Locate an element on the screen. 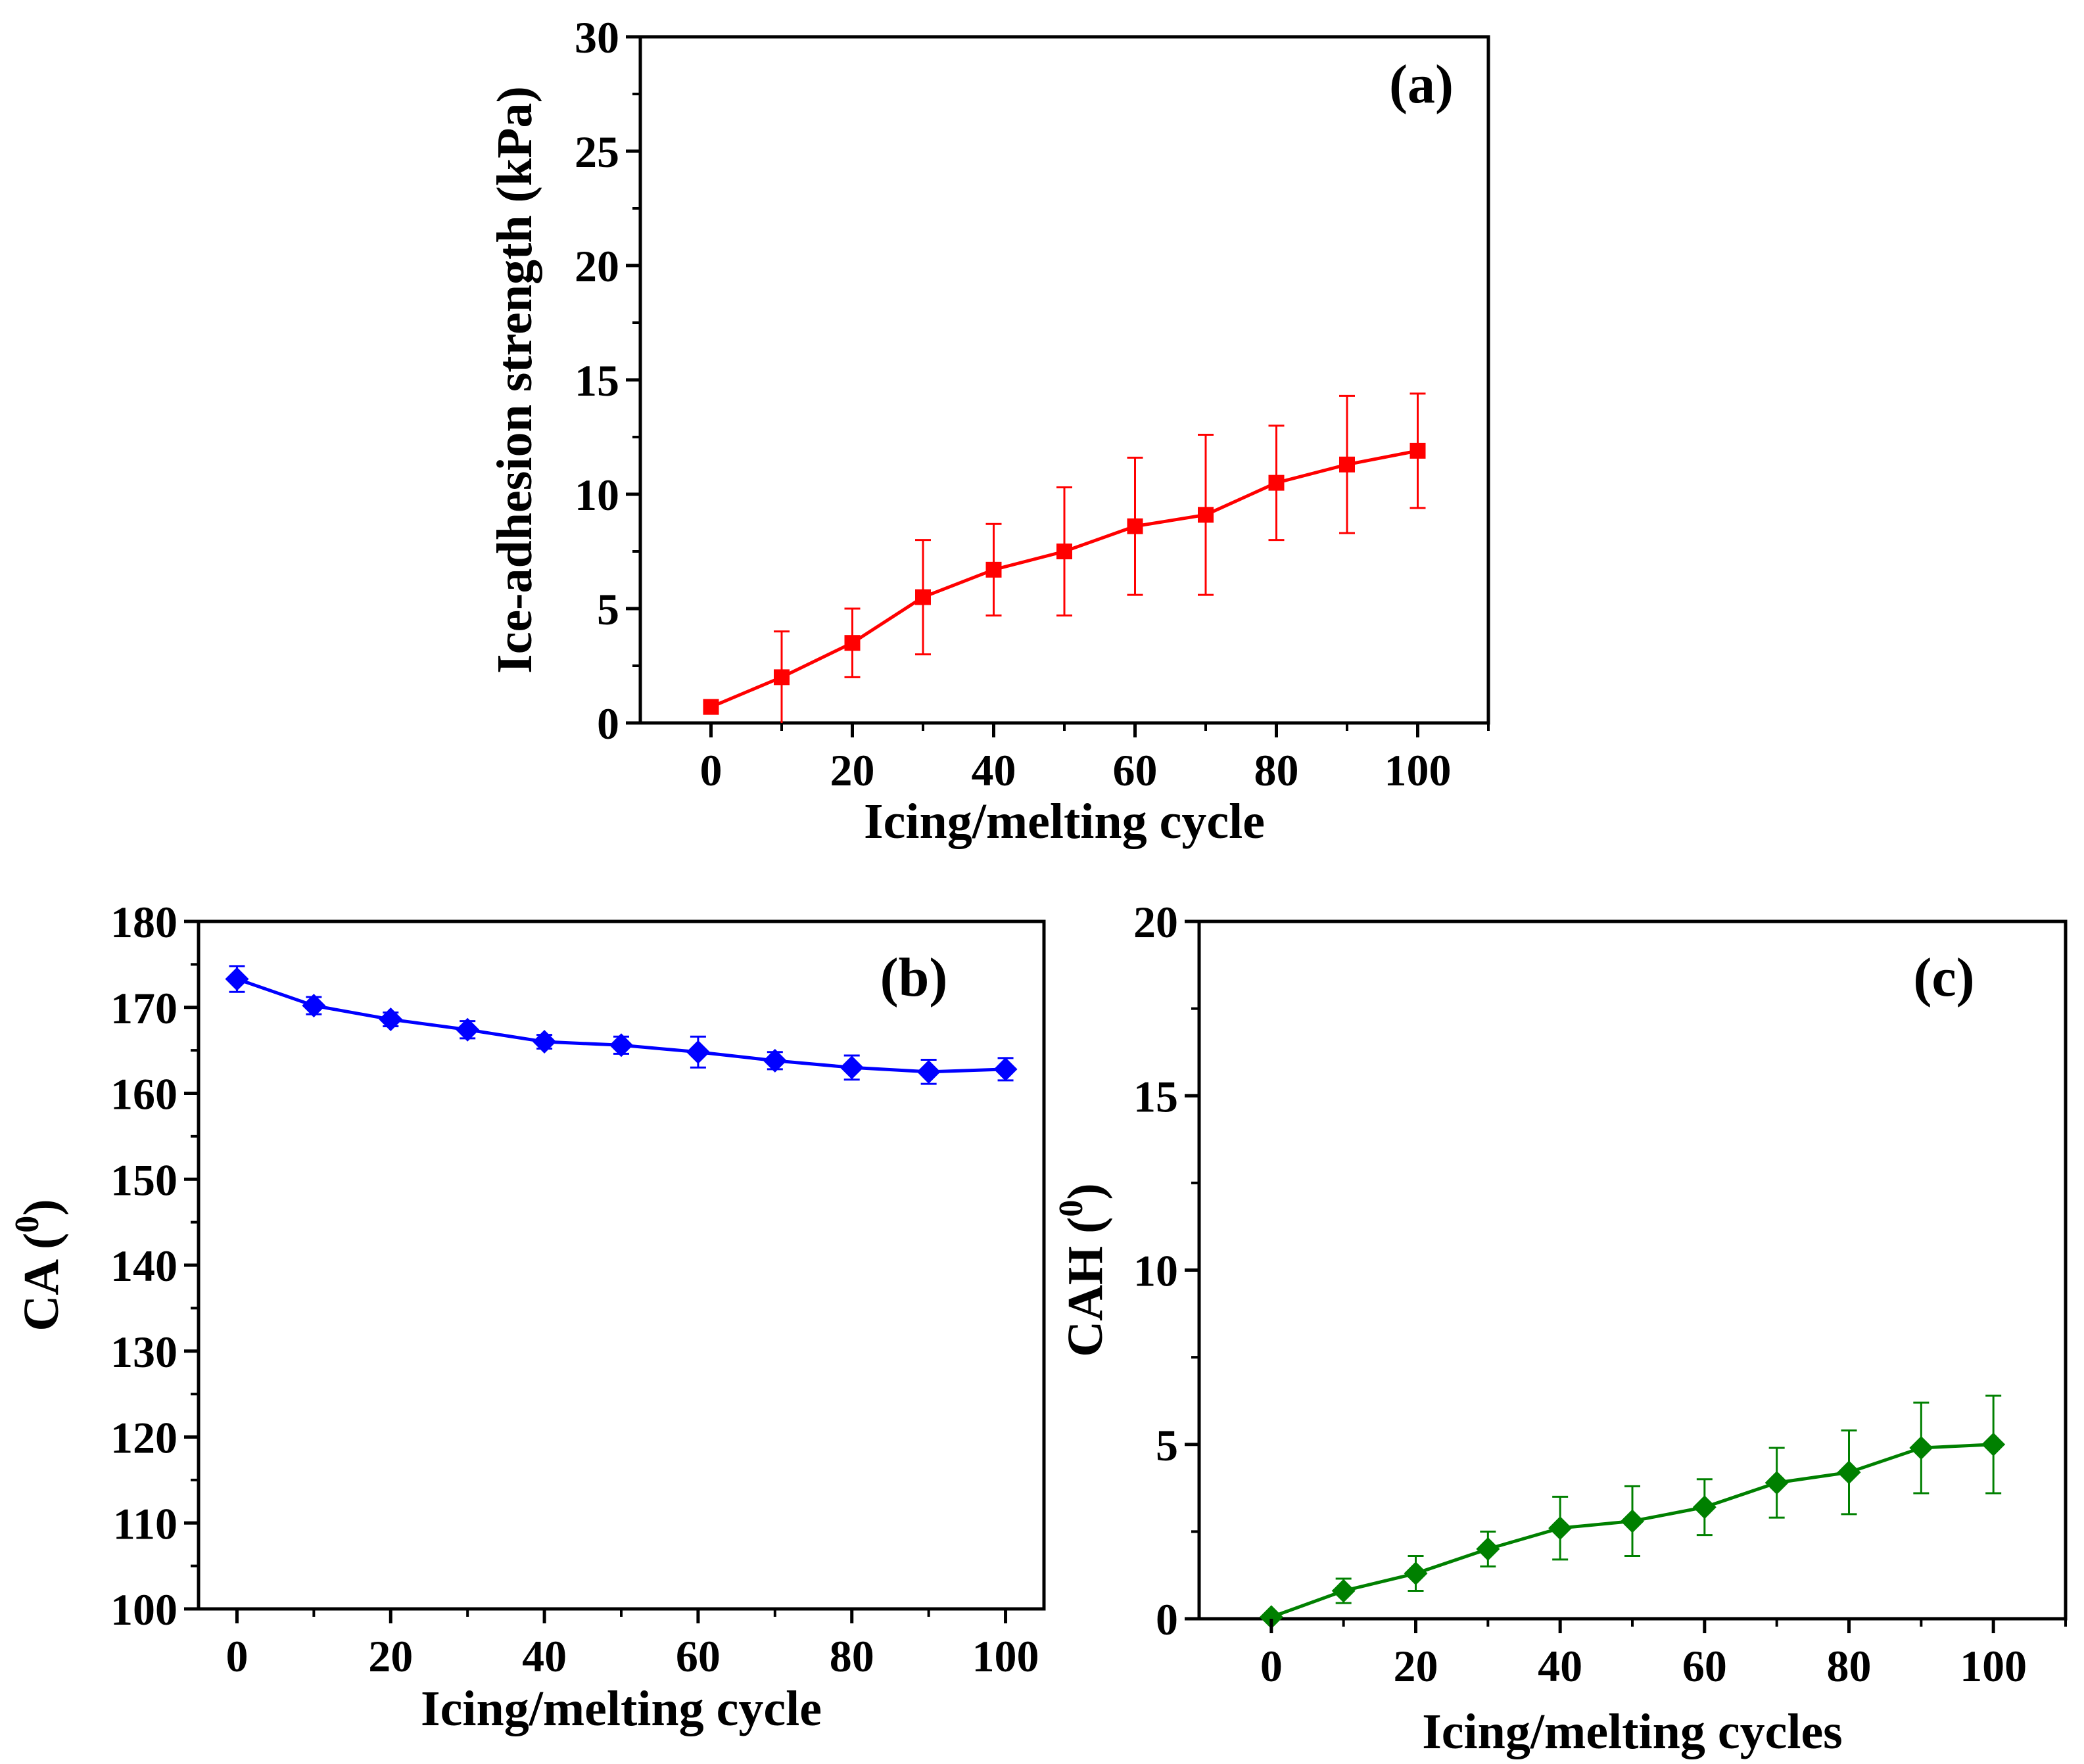 The height and width of the screenshot is (1764, 2084). y-axis-title-main: CA ( is located at coordinates (41, 1282).